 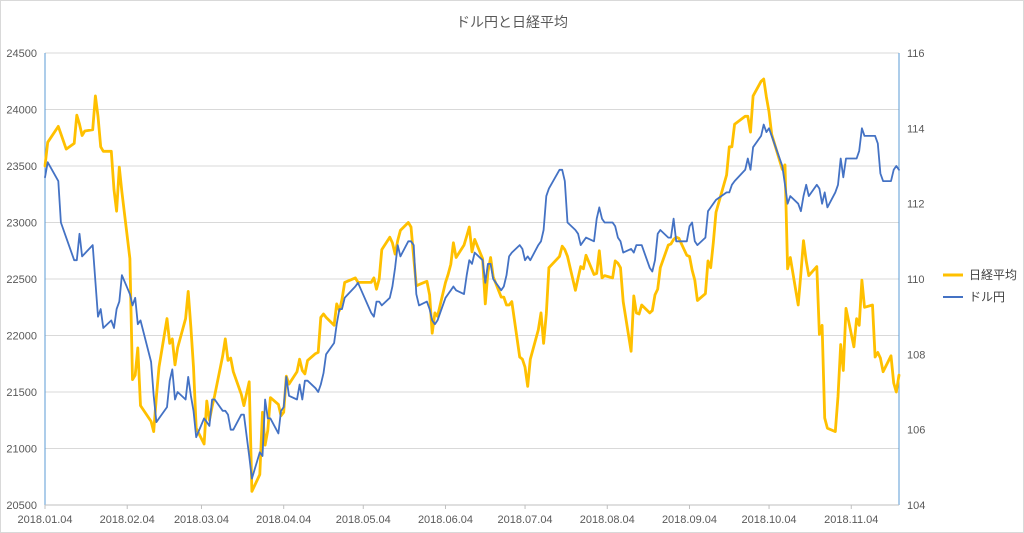 What do you see at coordinates (21, 393) in the screenshot?
I see `y-left-tick-label: 21500` at bounding box center [21, 393].